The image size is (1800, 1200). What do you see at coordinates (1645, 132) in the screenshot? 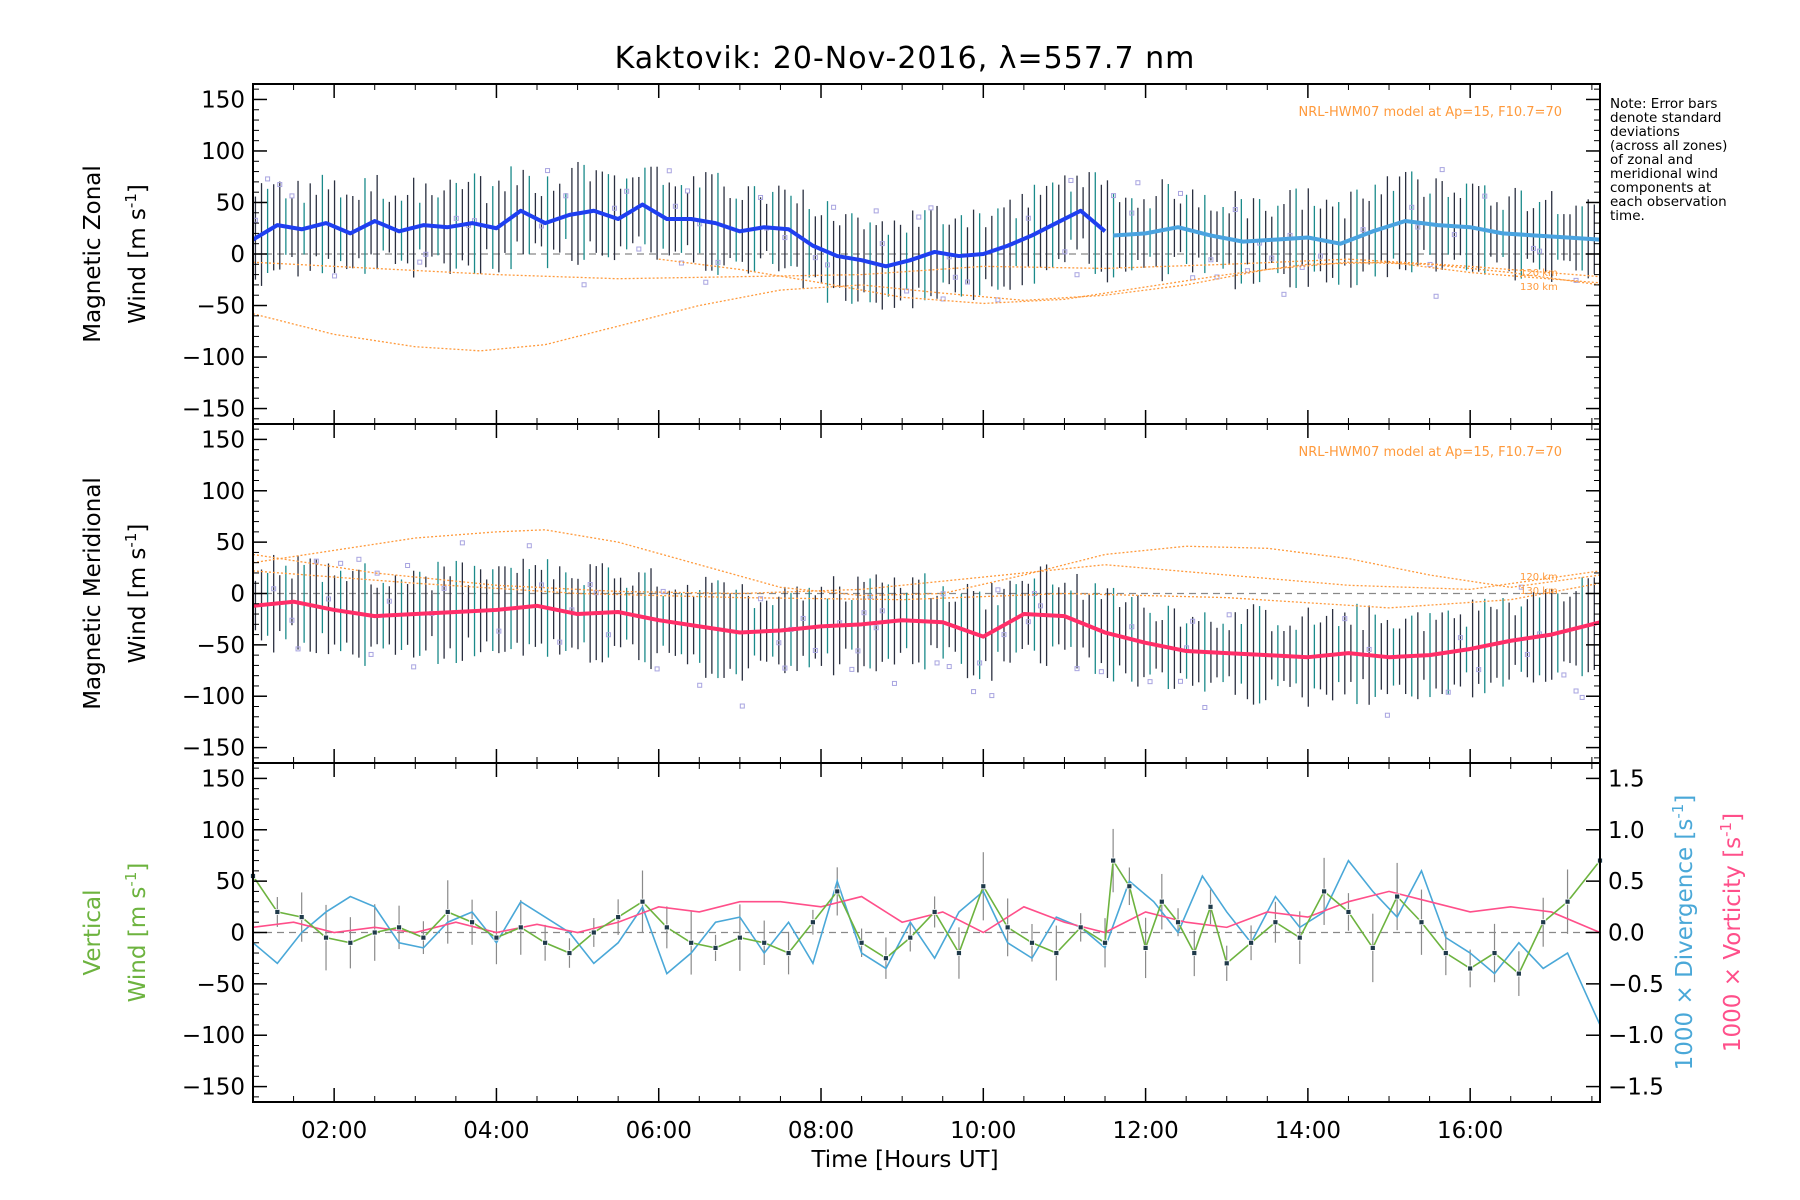
I see `note-line: deviations` at bounding box center [1645, 132].